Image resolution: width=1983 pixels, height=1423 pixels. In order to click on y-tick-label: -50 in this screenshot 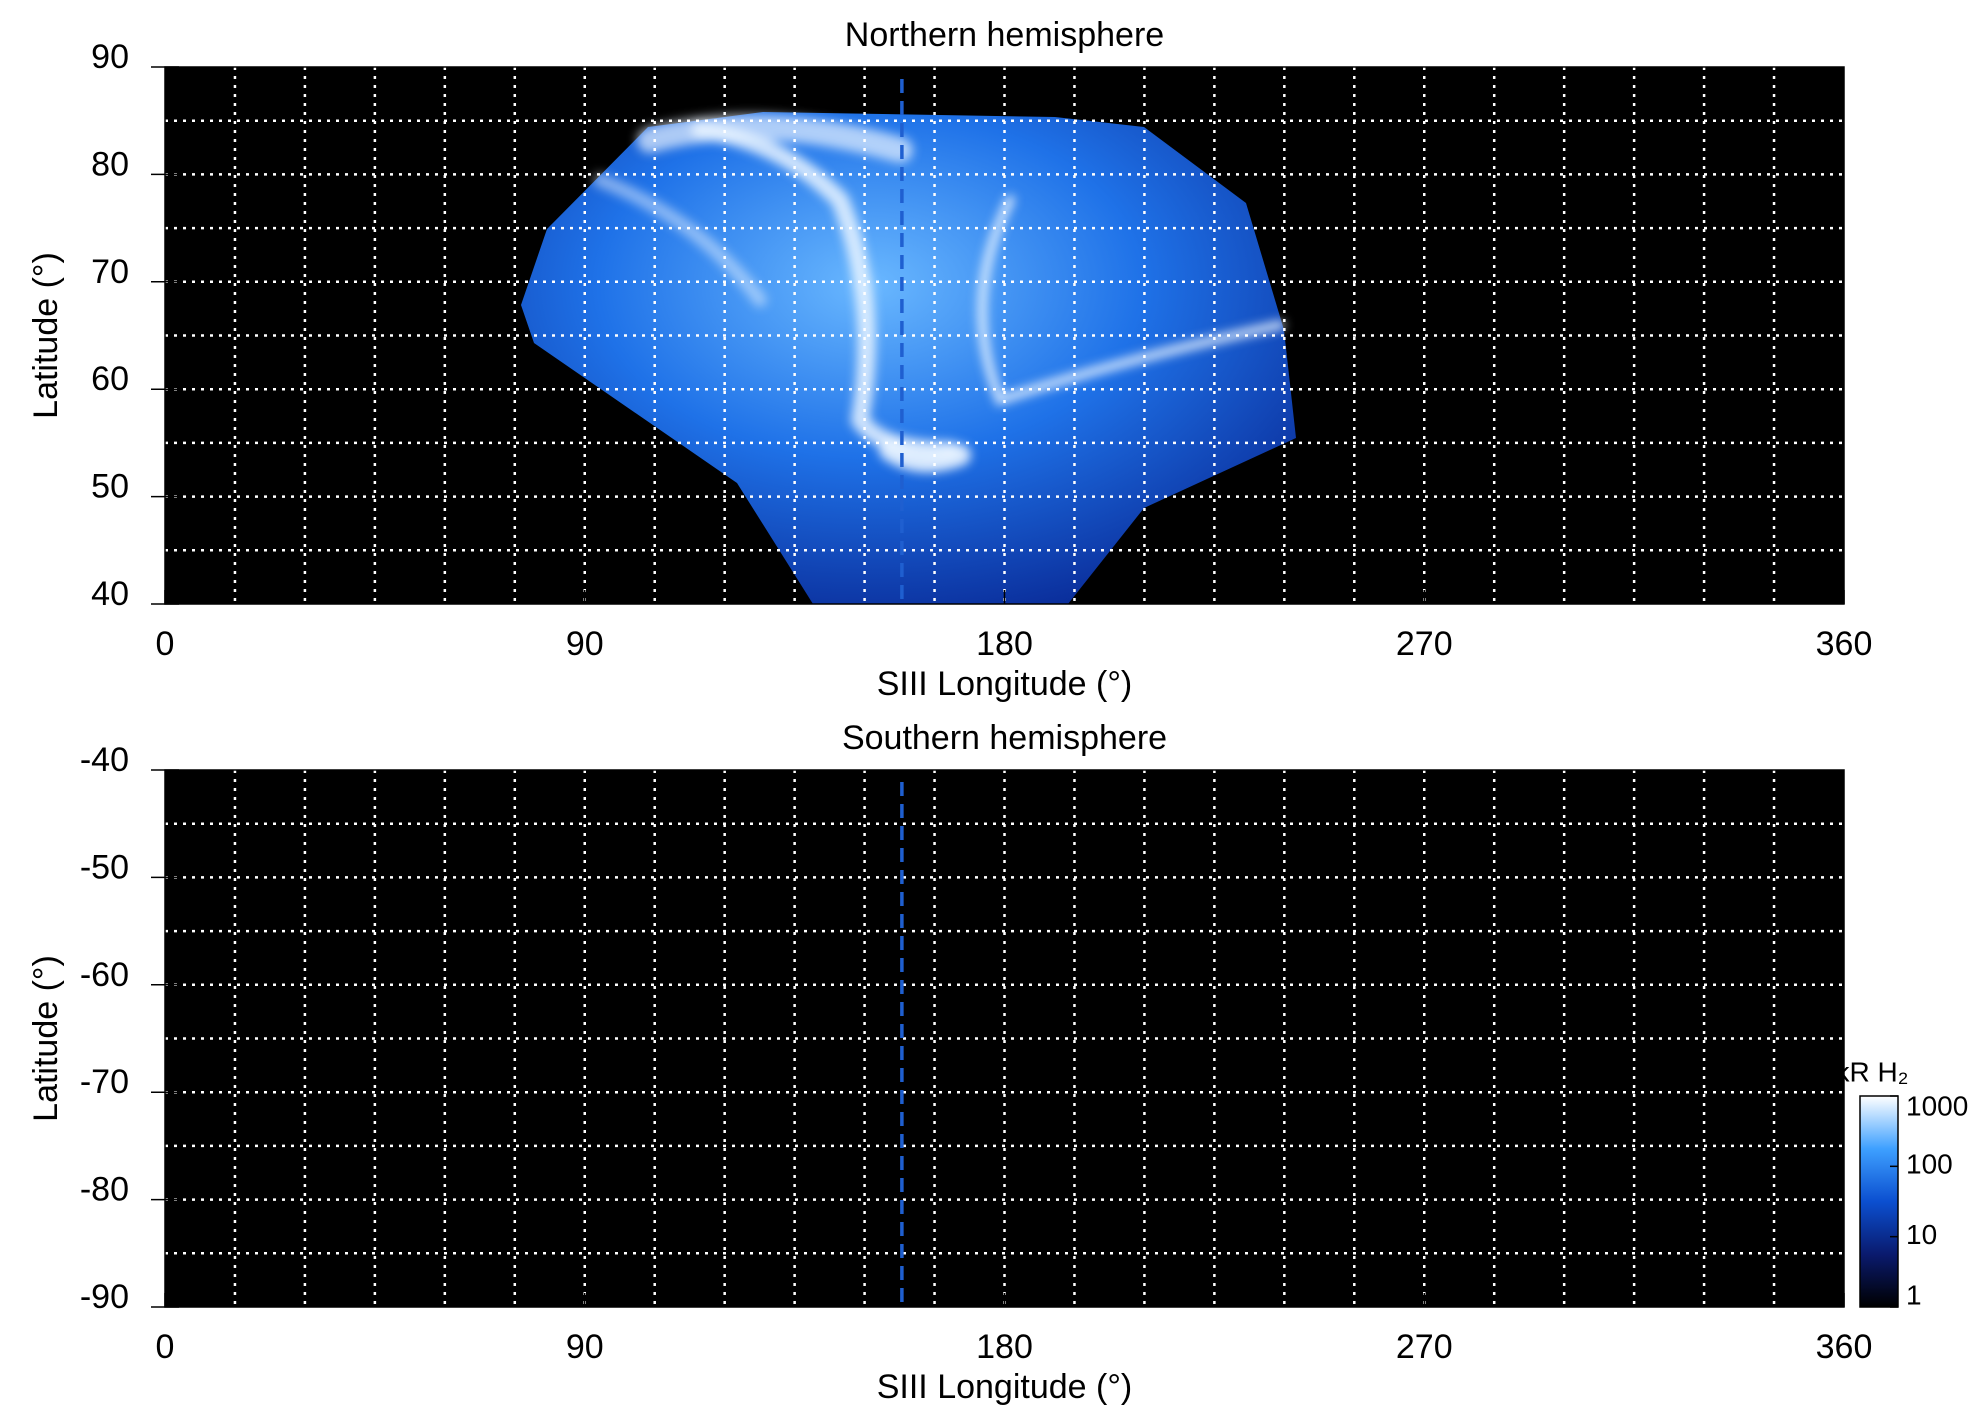, I will do `click(104, 867)`.